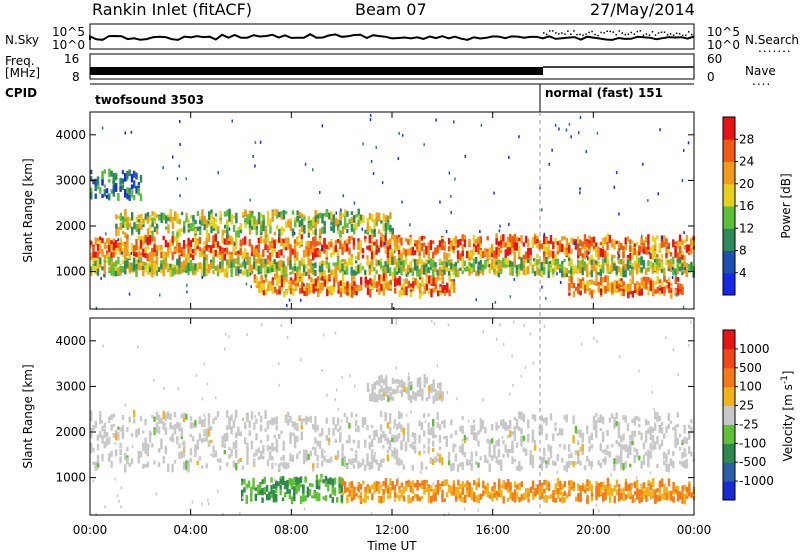 The image size is (800, 554). I want to click on beam-title: Beam 07, so click(391, 9).